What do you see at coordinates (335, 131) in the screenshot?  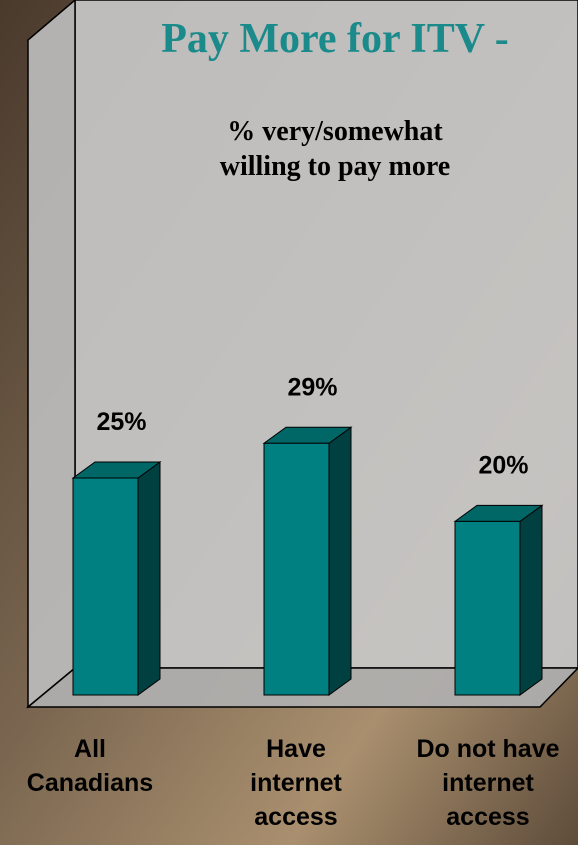 I see `subtitle: % very/somewhat` at bounding box center [335, 131].